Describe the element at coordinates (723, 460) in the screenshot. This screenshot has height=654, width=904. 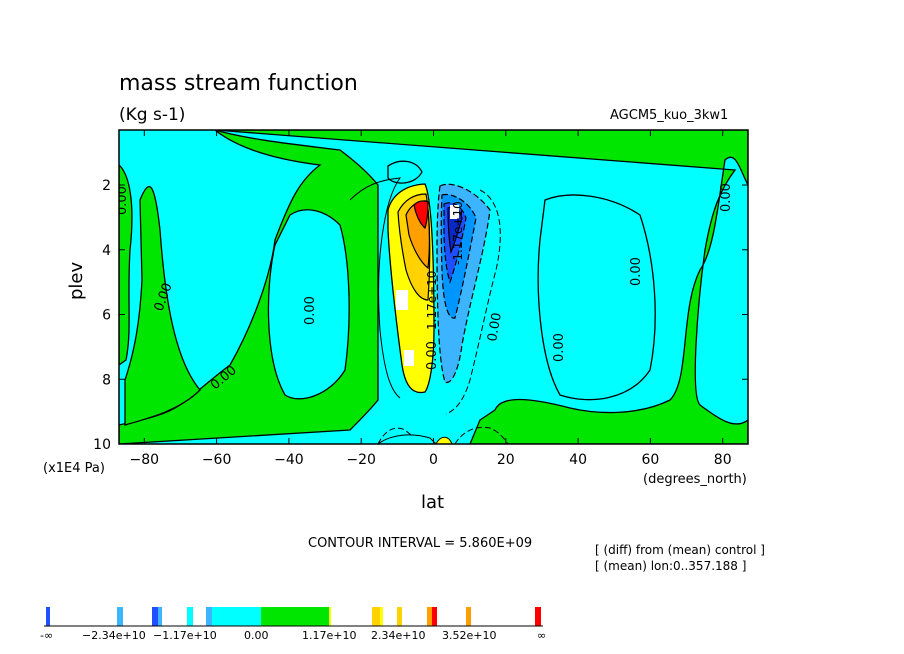
I see `x-tick-label: 80` at that location.